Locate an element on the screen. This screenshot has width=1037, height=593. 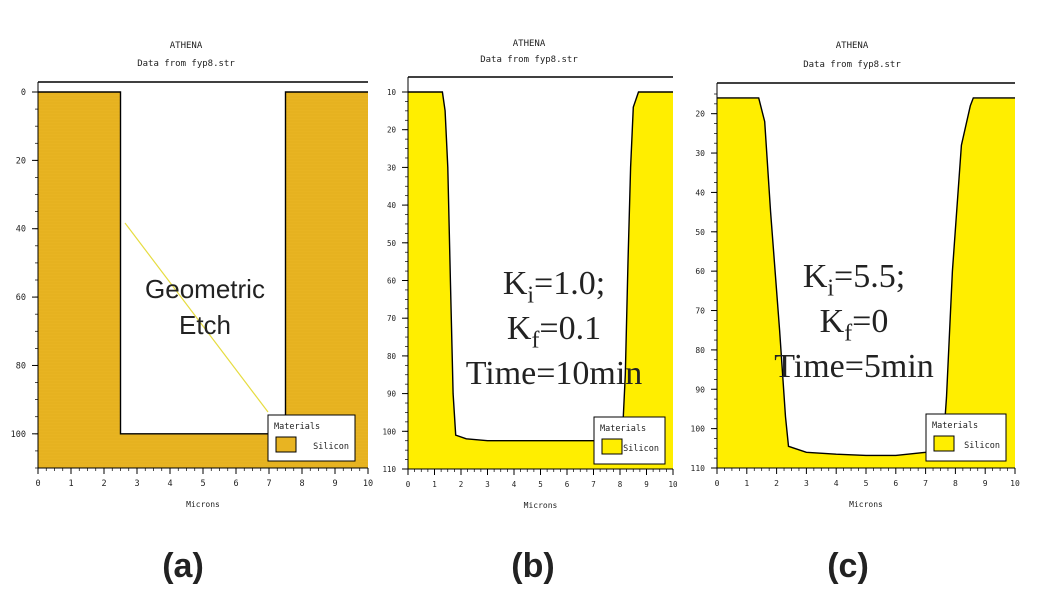
annotation-line-text: Kf=0.1 is located at coordinates (554, 332).